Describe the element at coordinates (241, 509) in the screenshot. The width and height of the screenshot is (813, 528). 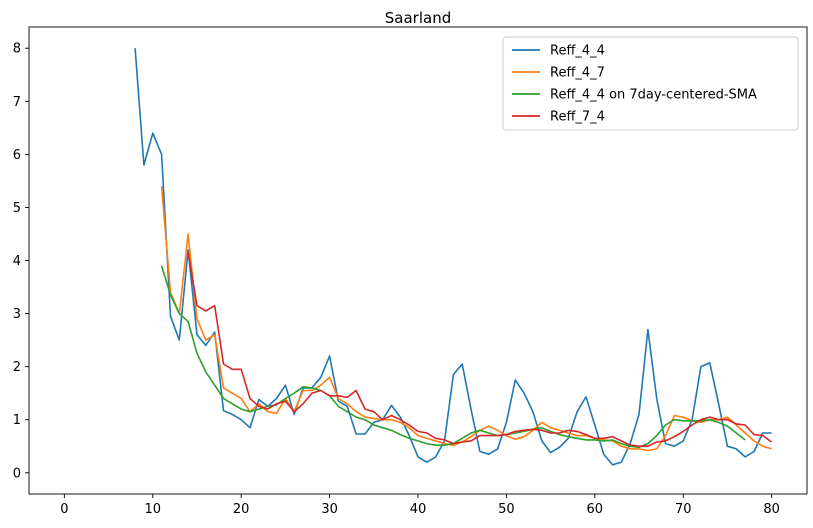
I see `x-tick-label: 20` at that location.